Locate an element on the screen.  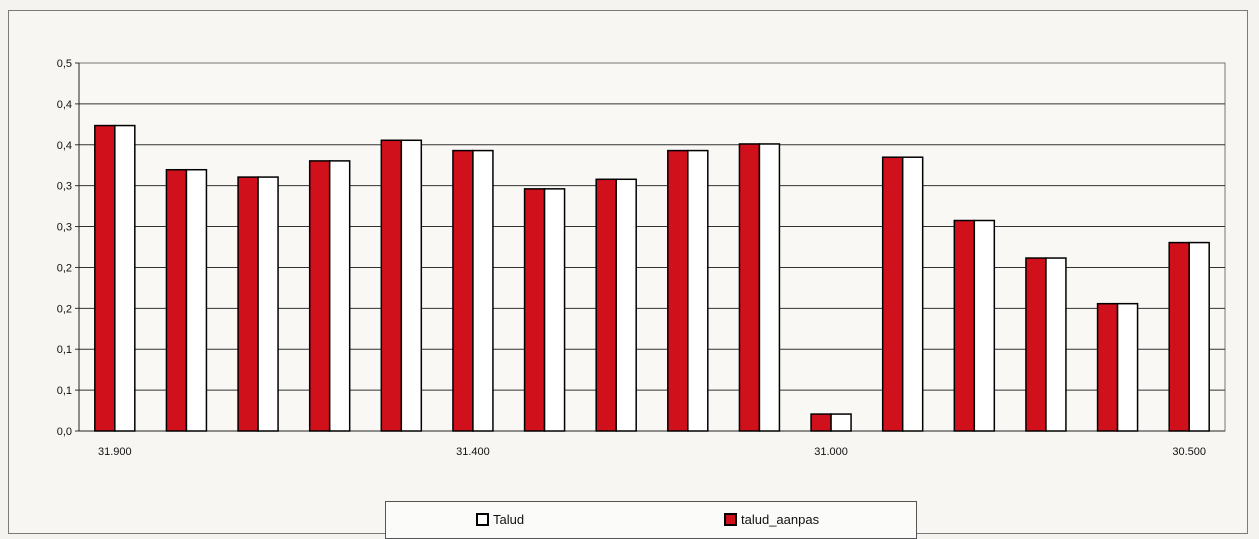
legend-entry-talud: Talud is located at coordinates (500, 519).